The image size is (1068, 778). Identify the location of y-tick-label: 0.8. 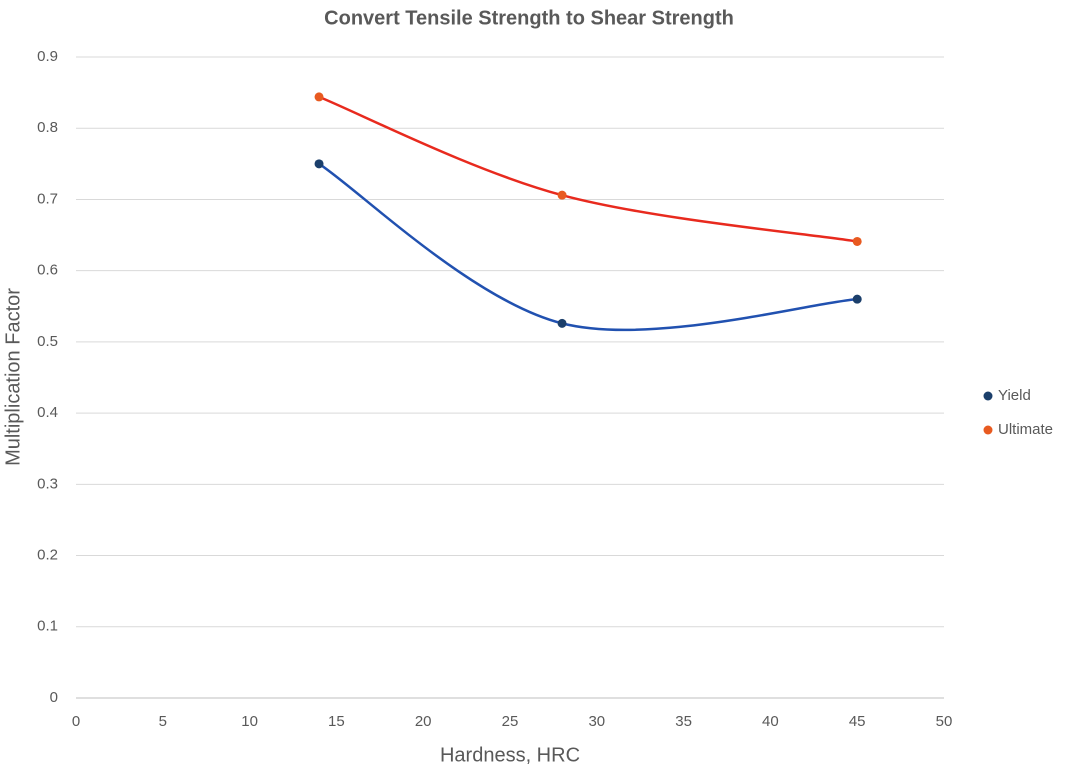
(47, 127).